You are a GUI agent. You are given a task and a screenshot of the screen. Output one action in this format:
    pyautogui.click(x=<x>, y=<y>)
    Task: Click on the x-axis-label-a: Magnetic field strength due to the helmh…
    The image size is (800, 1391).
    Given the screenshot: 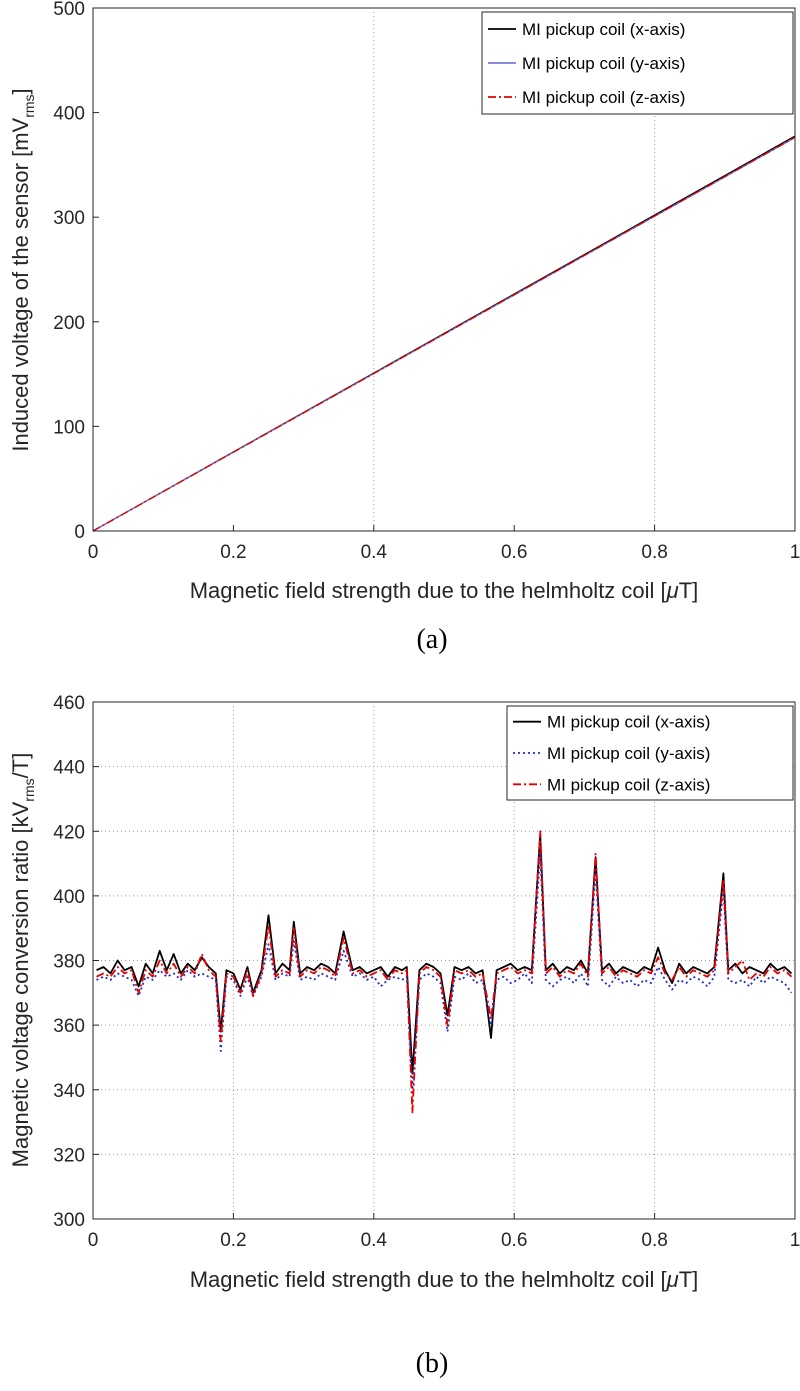 What is the action you would take?
    pyautogui.click(x=444, y=590)
    